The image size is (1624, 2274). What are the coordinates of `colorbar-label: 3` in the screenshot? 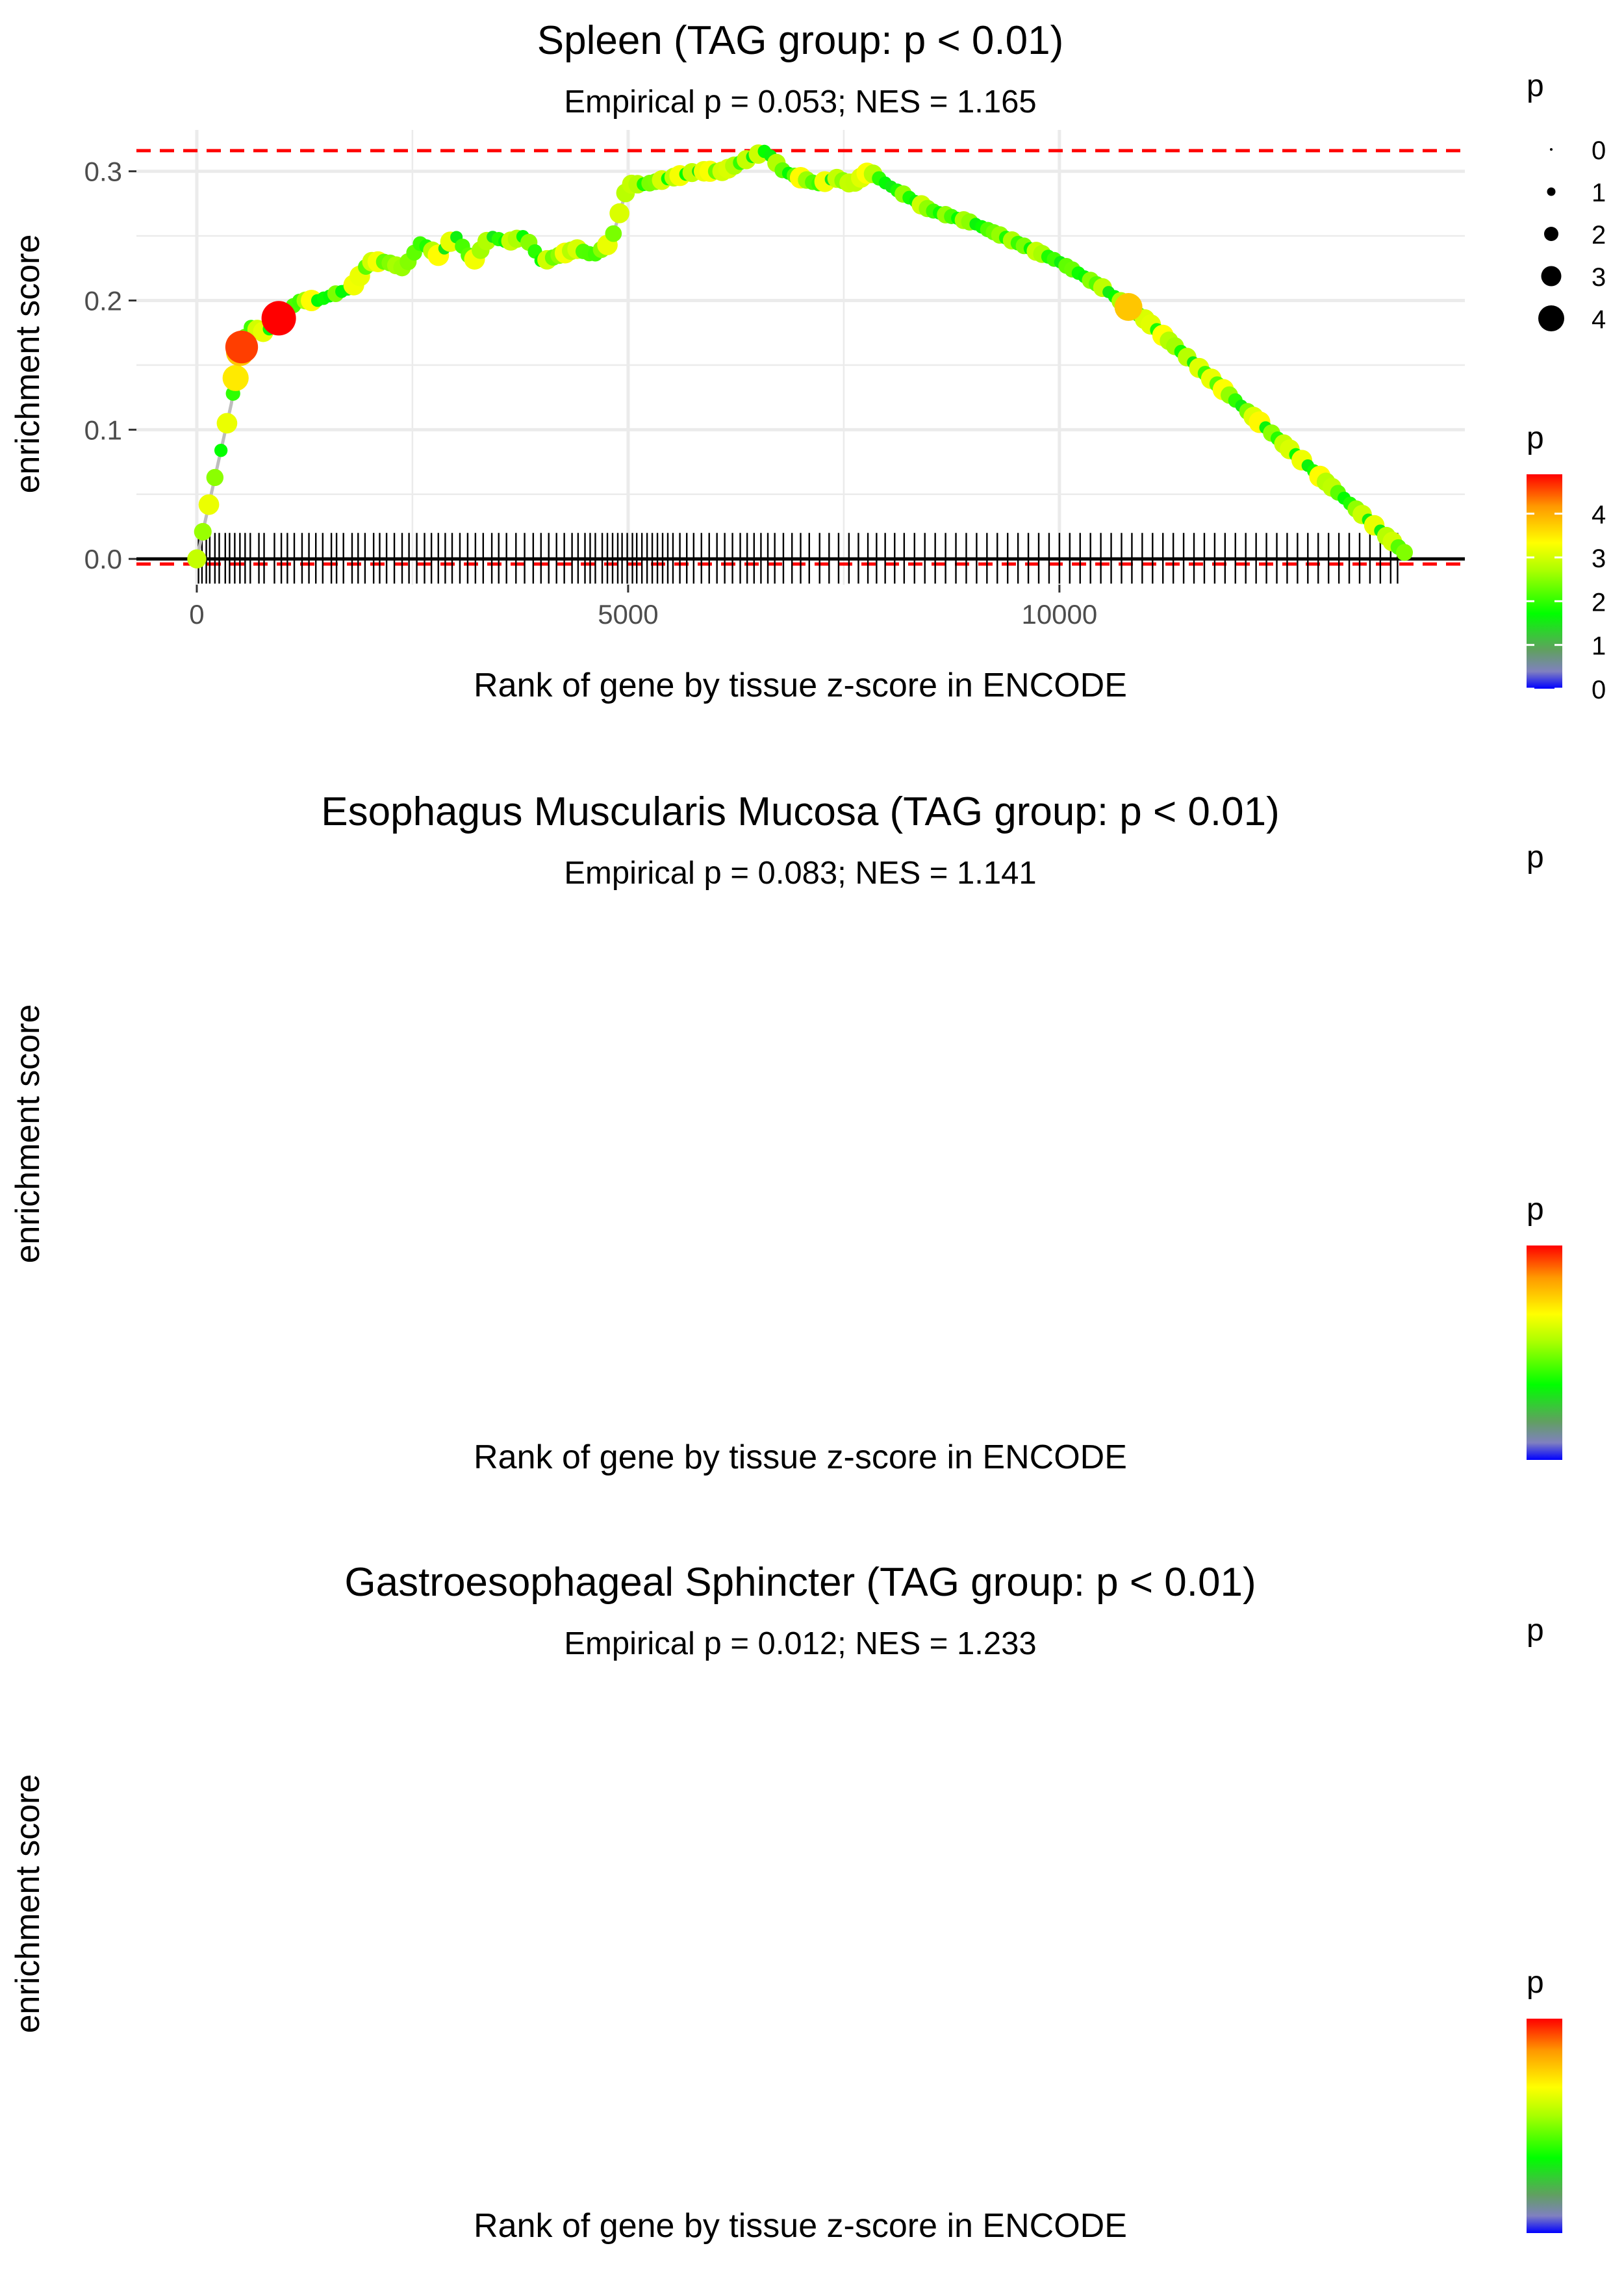 It's located at (1599, 558).